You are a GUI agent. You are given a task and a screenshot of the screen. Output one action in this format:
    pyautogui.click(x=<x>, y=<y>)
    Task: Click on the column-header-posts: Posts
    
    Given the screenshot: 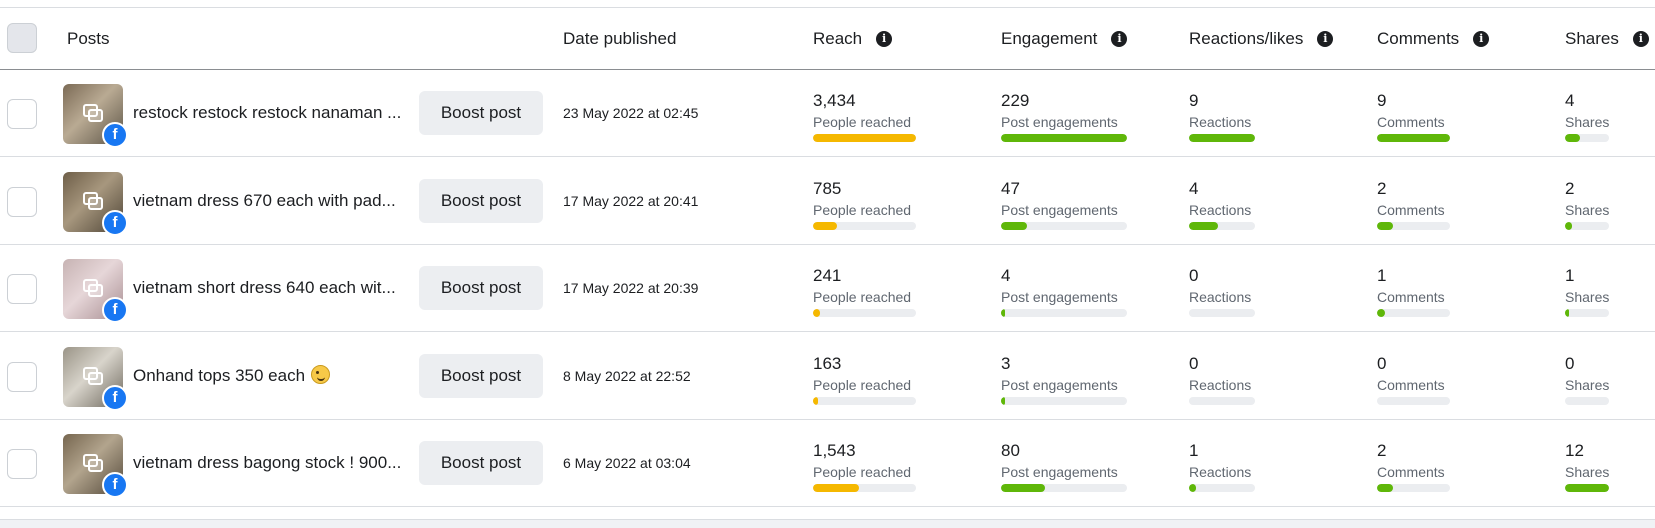 What is the action you would take?
    pyautogui.click(x=88, y=39)
    